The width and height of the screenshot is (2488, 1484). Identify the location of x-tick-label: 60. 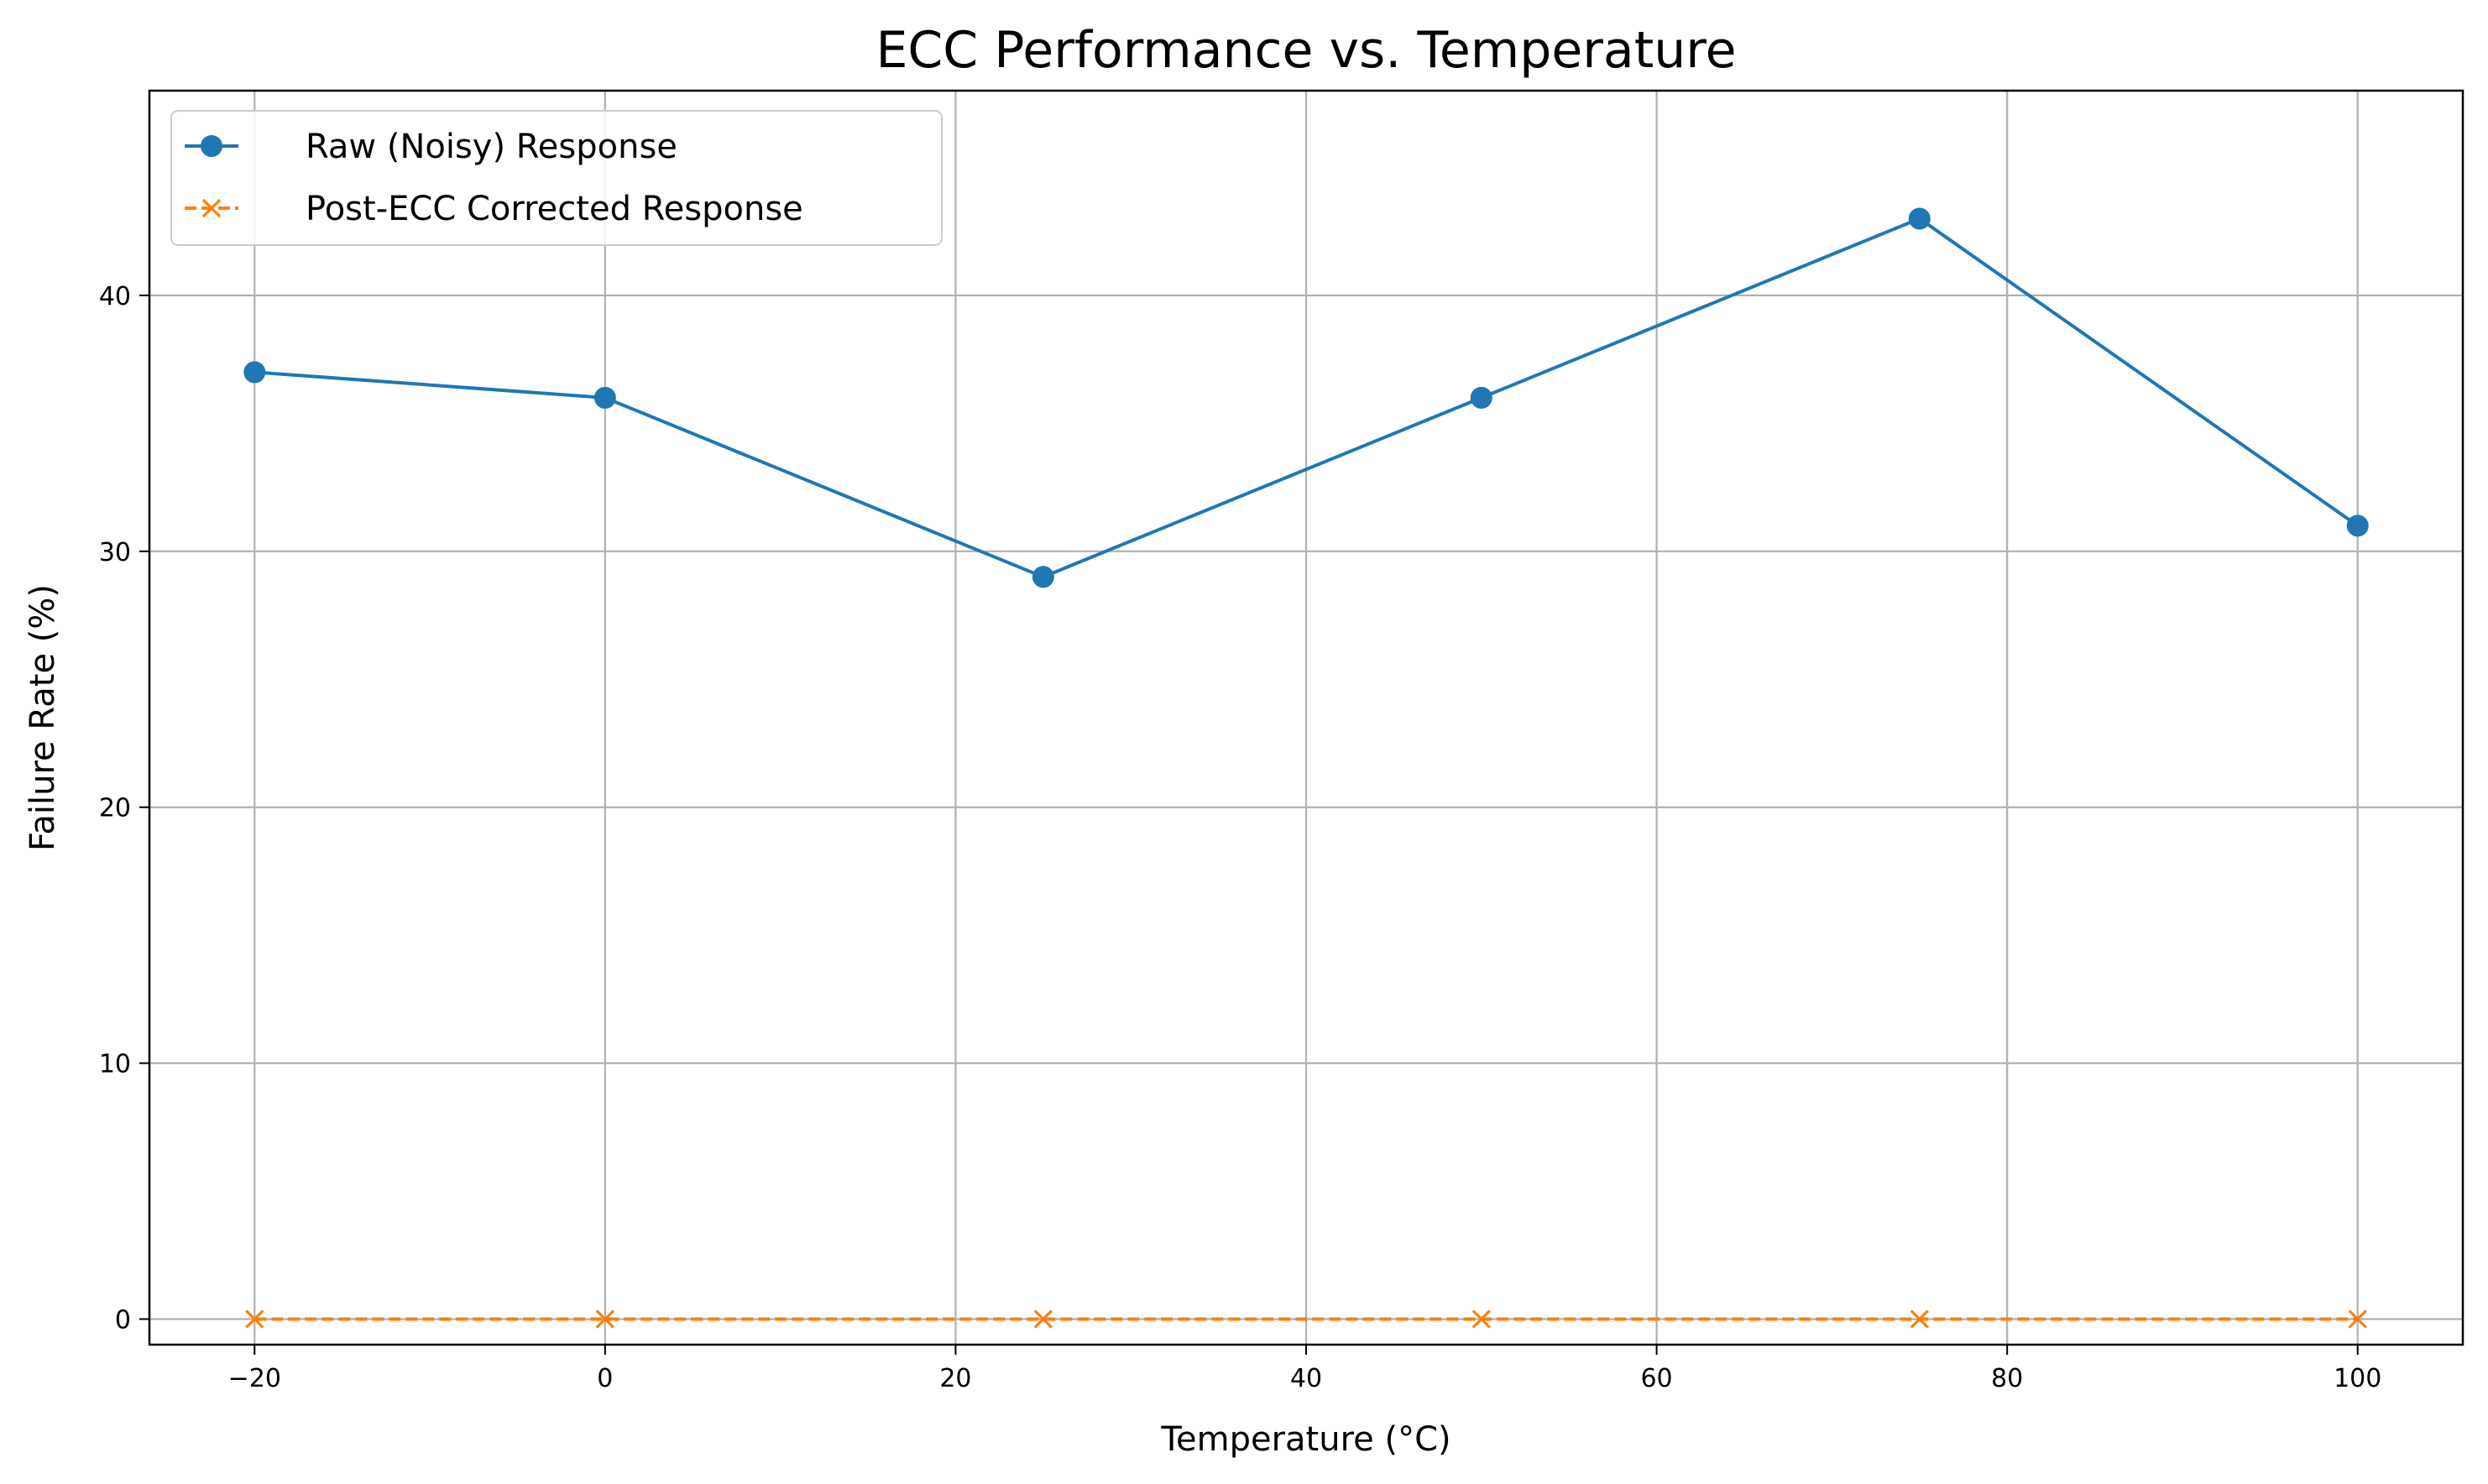
(1656, 1378).